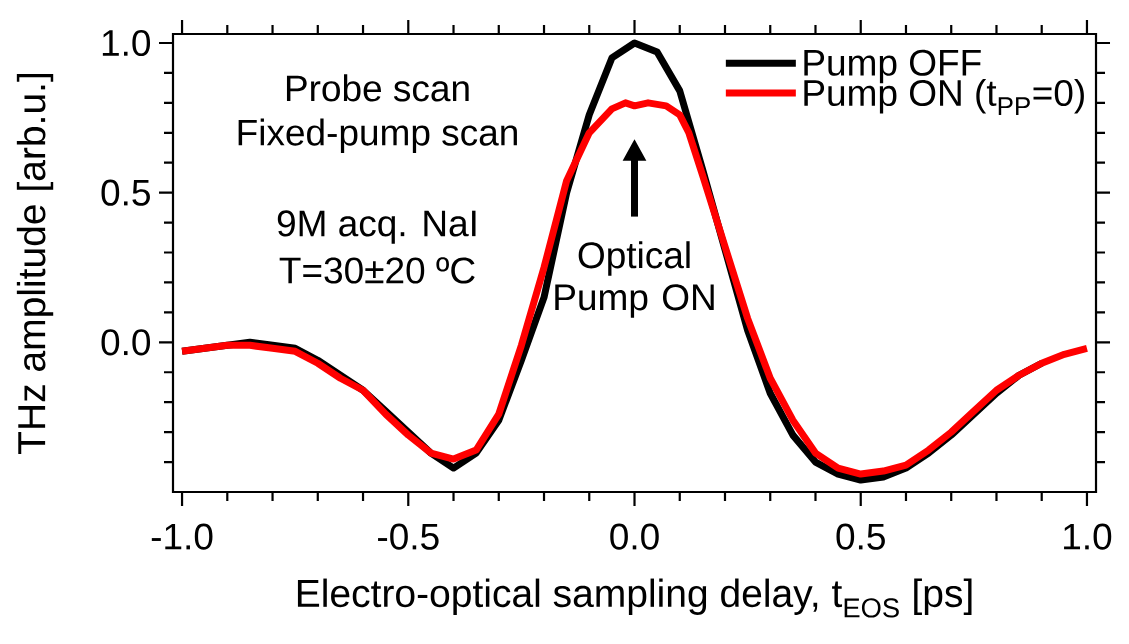 The image size is (1129, 644). Describe the element at coordinates (408, 536) in the screenshot. I see `x-tick-label: -0.5` at that location.